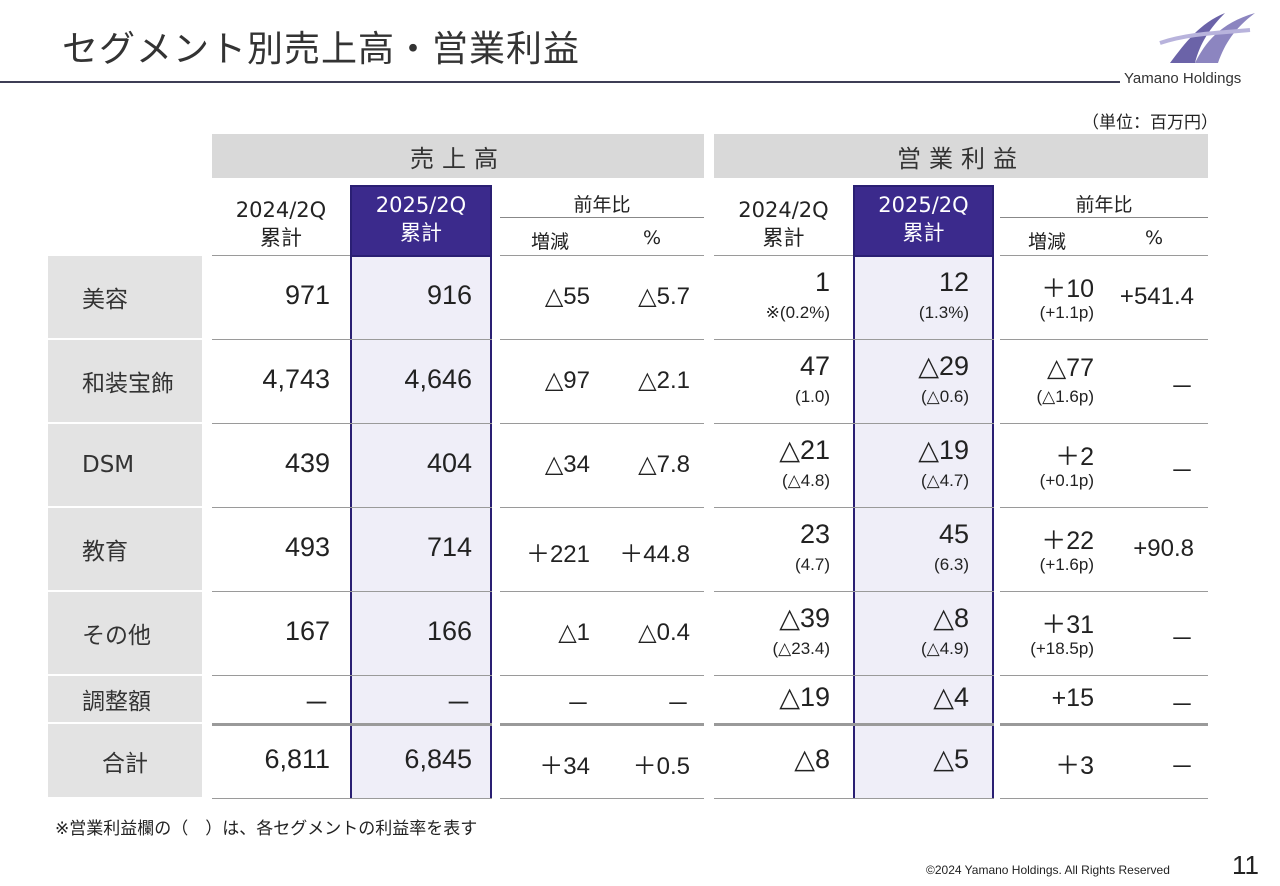 This screenshot has width=1280, height=886. Describe the element at coordinates (125, 465) in the screenshot. I see `row-label: DSM` at that location.